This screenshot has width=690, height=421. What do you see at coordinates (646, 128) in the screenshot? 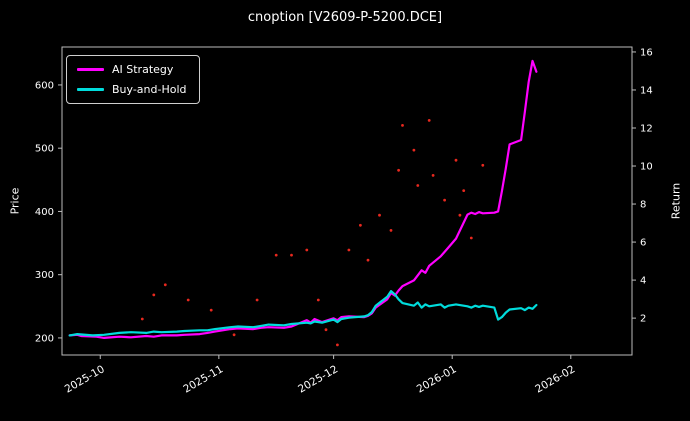
I see `y-tick-label-right: 12` at bounding box center [646, 128].